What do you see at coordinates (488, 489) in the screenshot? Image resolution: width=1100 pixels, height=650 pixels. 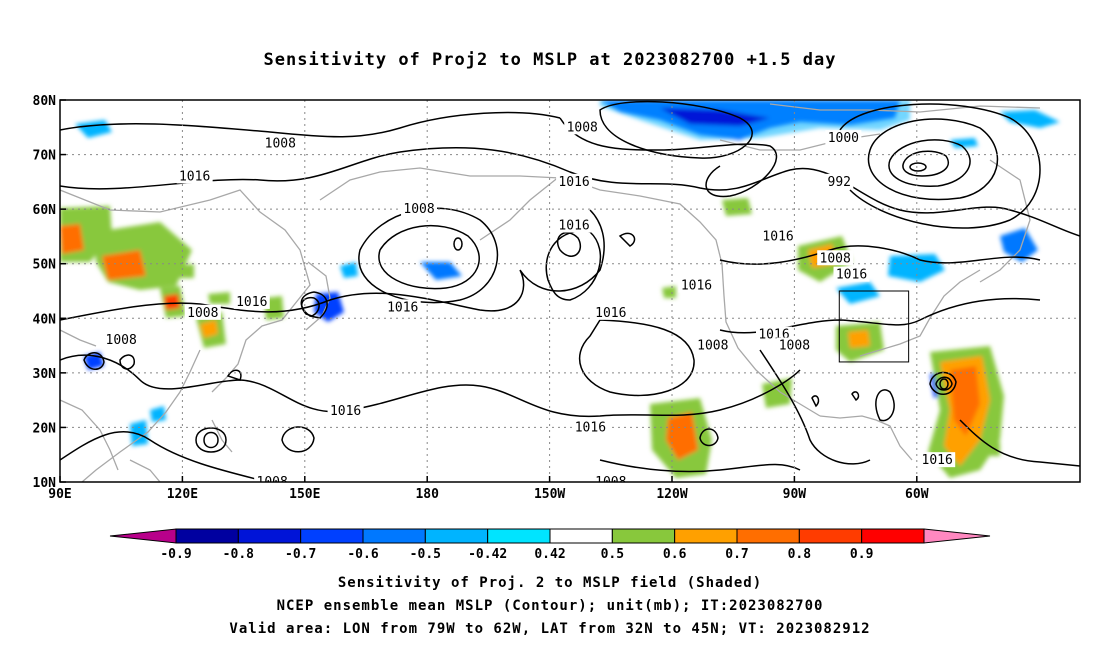 I see `lon-axis: 90E 120E 150E 180 150W 120W 90W 60W` at bounding box center [488, 489].